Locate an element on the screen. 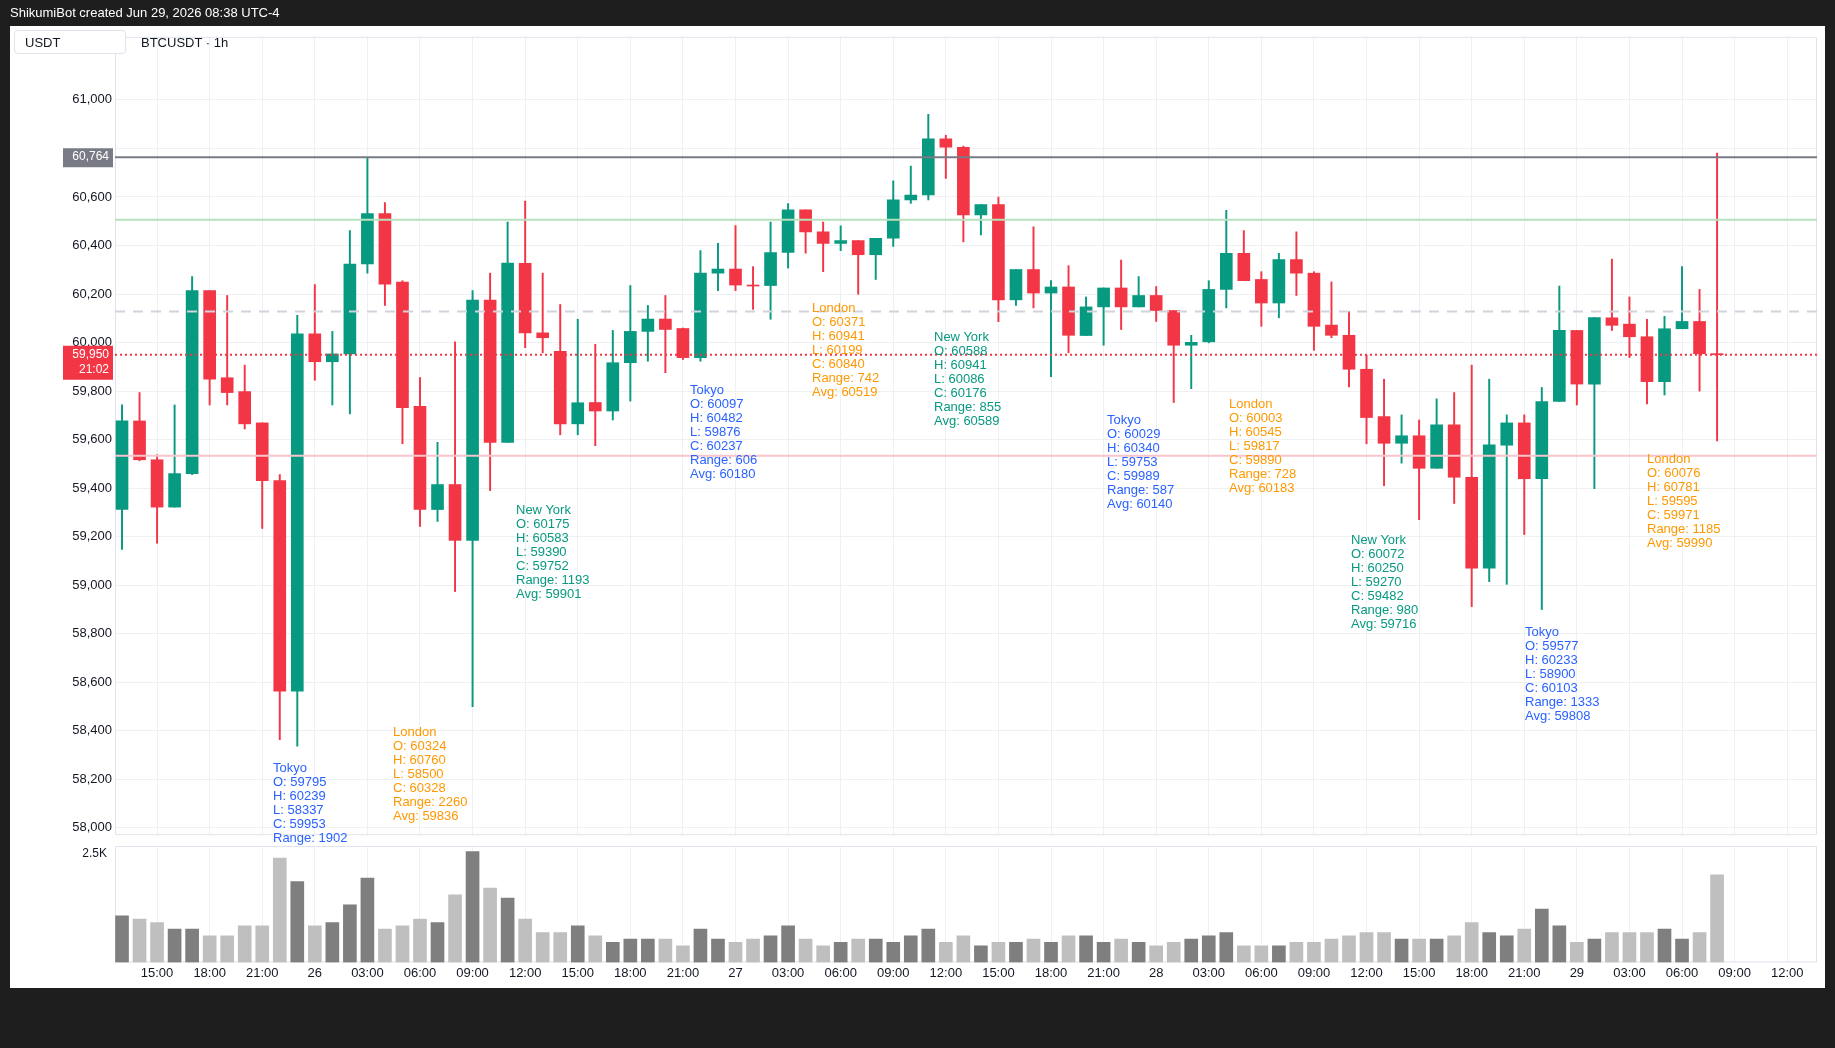 The height and width of the screenshot is (1048, 1835). y-tick-label: 60,200 is located at coordinates (92, 293).